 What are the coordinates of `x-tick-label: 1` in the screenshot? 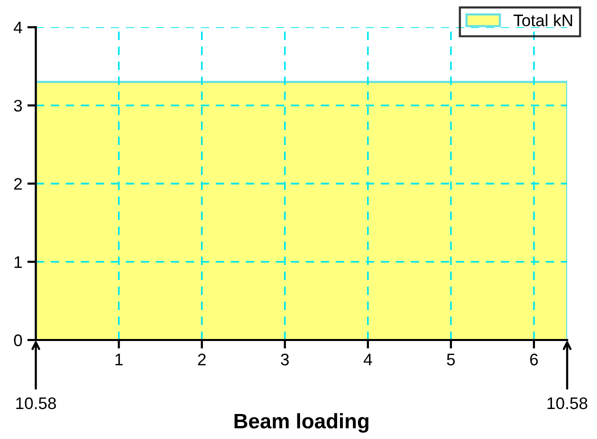 It's located at (119, 360).